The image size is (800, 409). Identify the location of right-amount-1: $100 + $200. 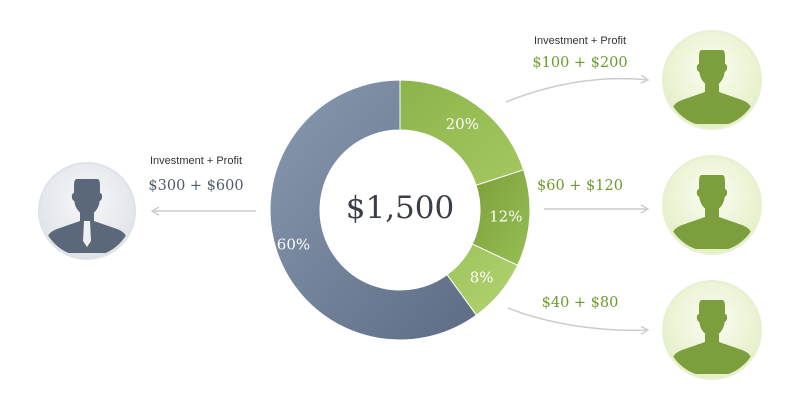
(579, 63).